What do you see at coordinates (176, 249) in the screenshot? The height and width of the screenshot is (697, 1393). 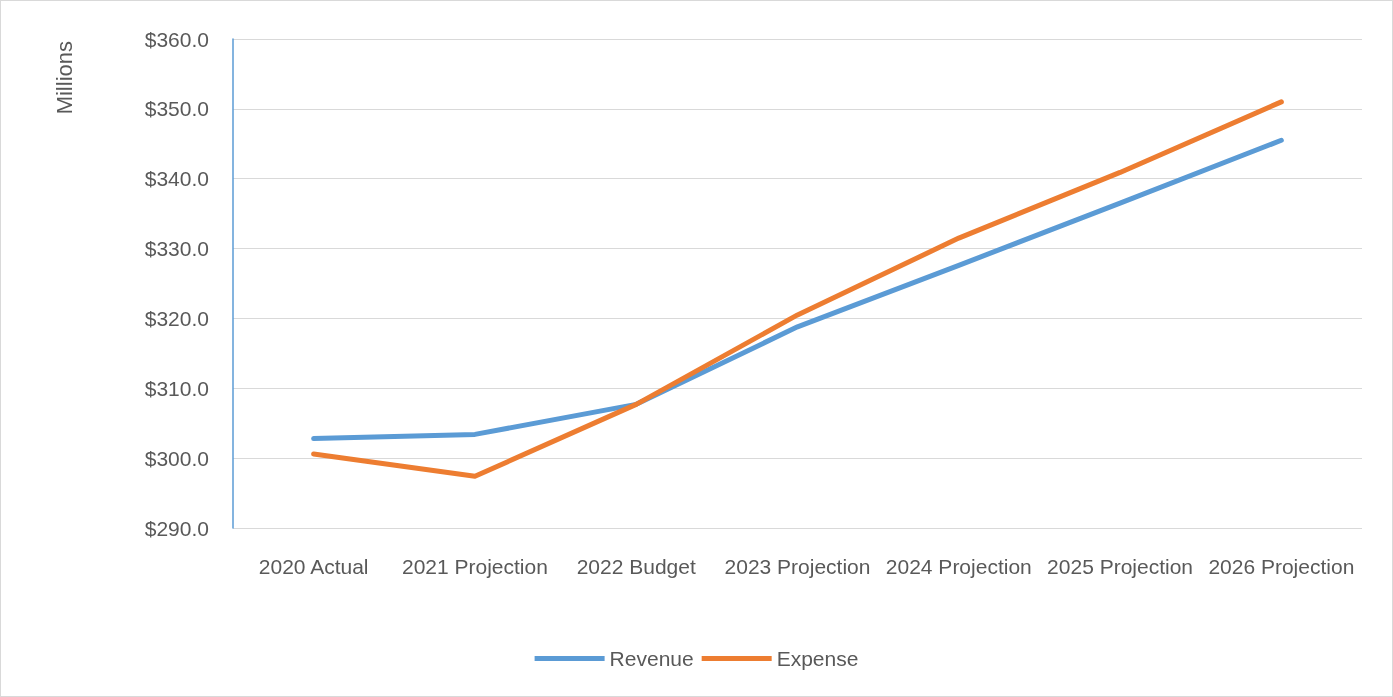 I see `y-tick-label: $330.0` at bounding box center [176, 249].